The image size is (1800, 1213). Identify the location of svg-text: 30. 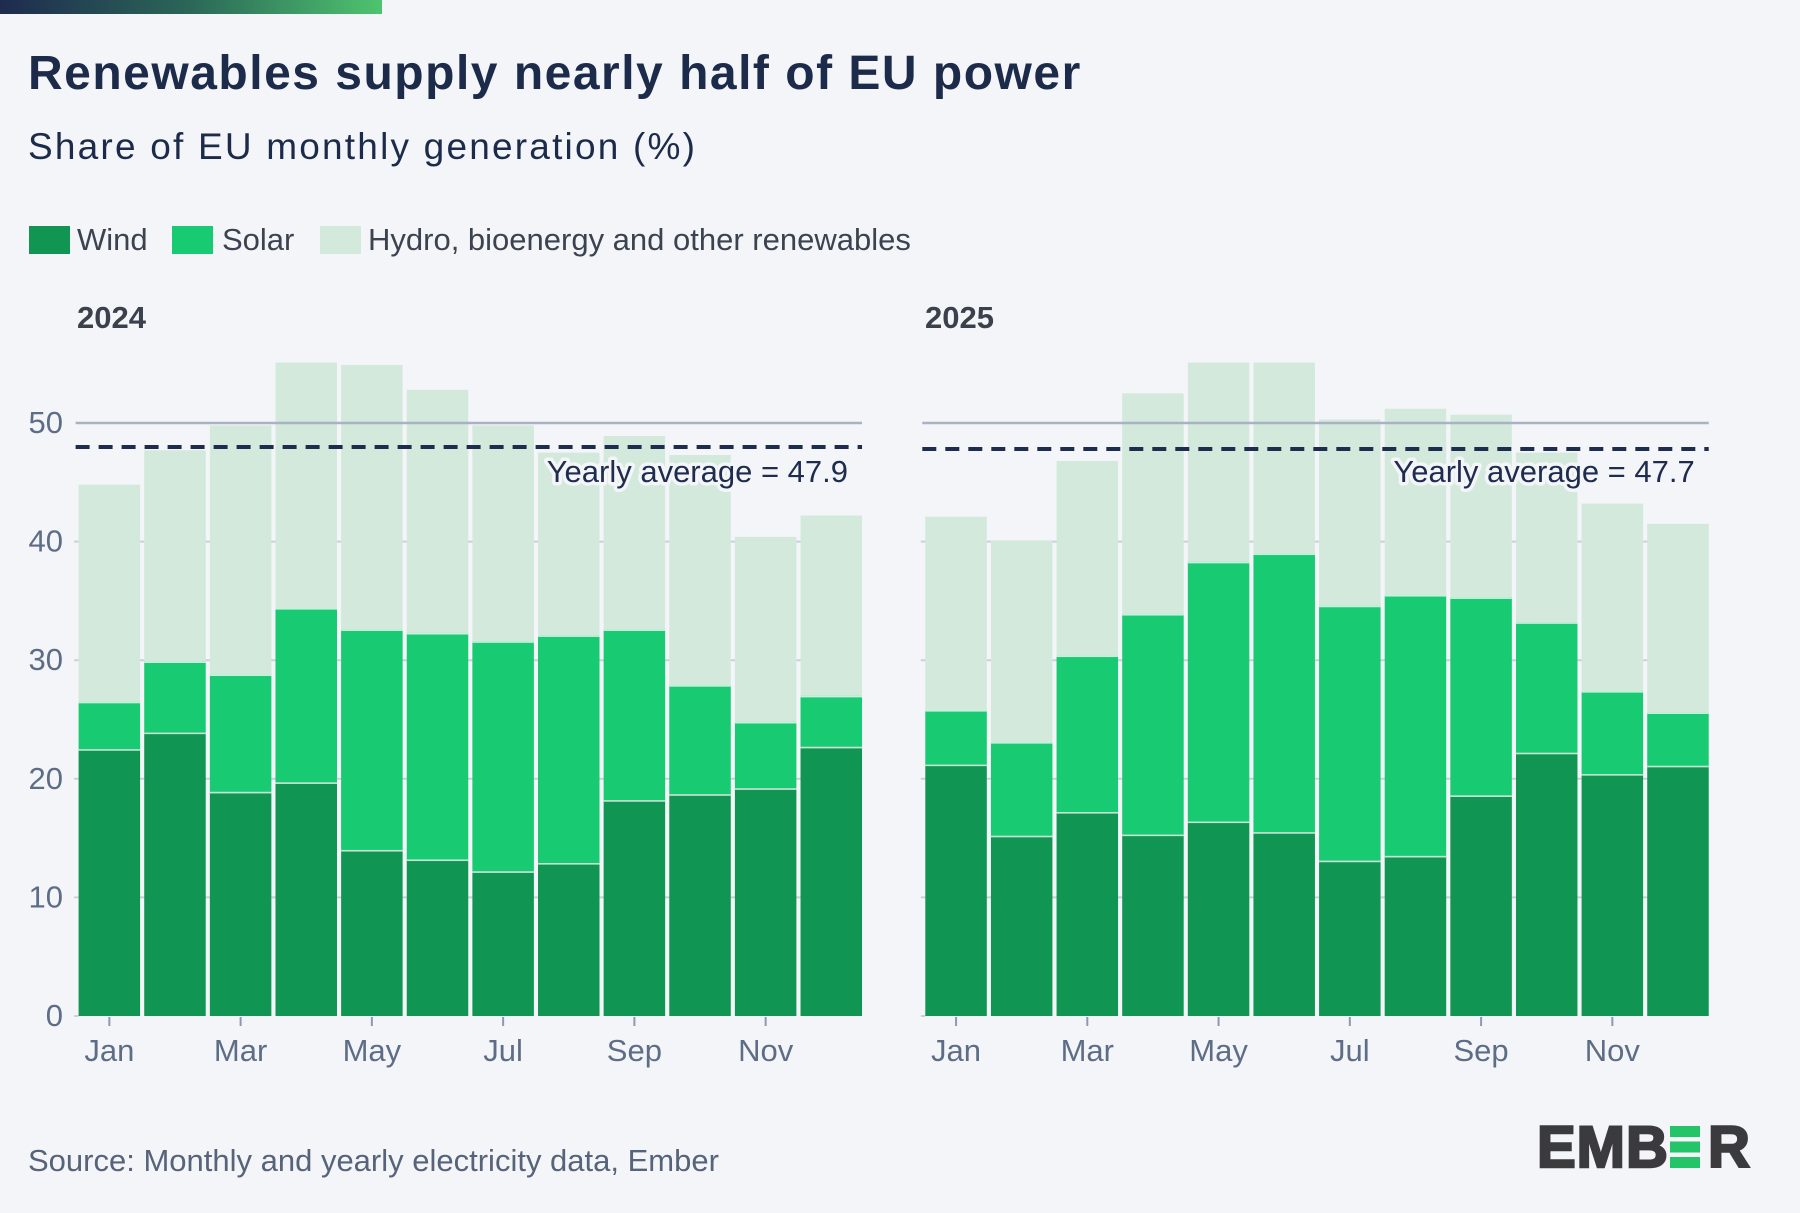
(46, 659).